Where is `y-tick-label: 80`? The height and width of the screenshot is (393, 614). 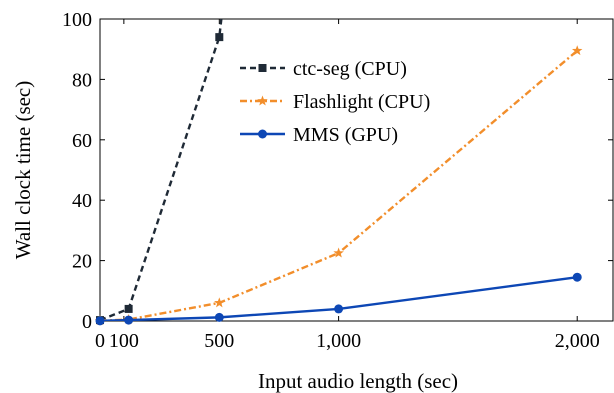 y-tick-label: 80 is located at coordinates (82, 80).